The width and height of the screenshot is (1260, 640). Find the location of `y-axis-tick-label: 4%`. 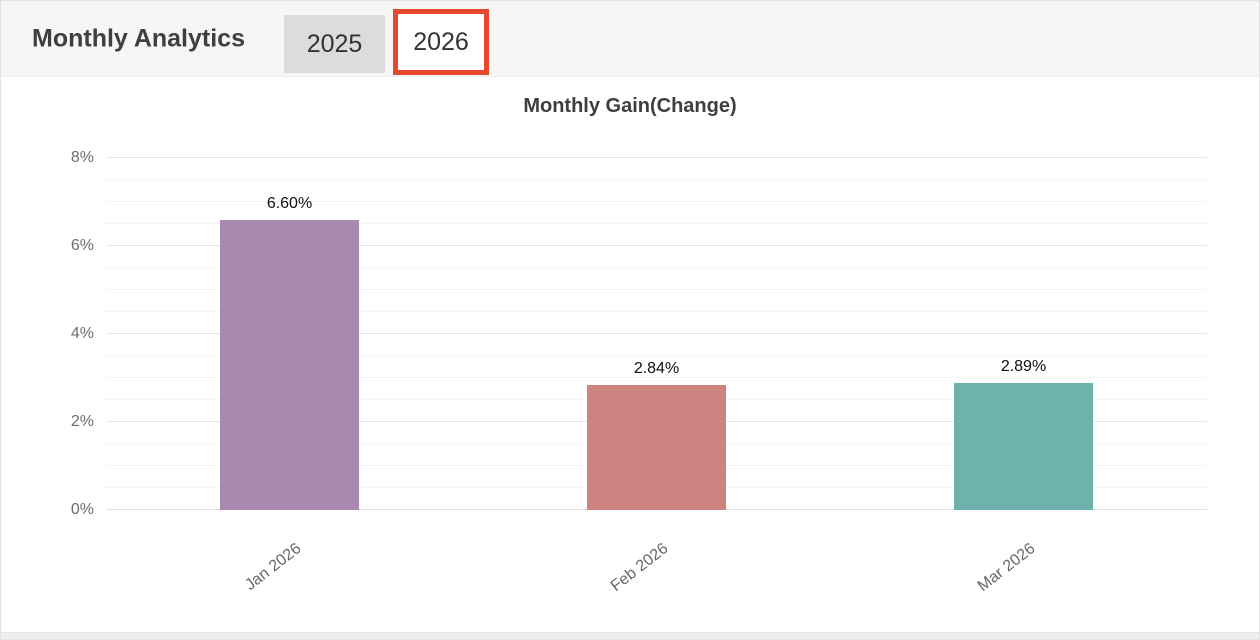

y-axis-tick-label: 4% is located at coordinates (82, 333).